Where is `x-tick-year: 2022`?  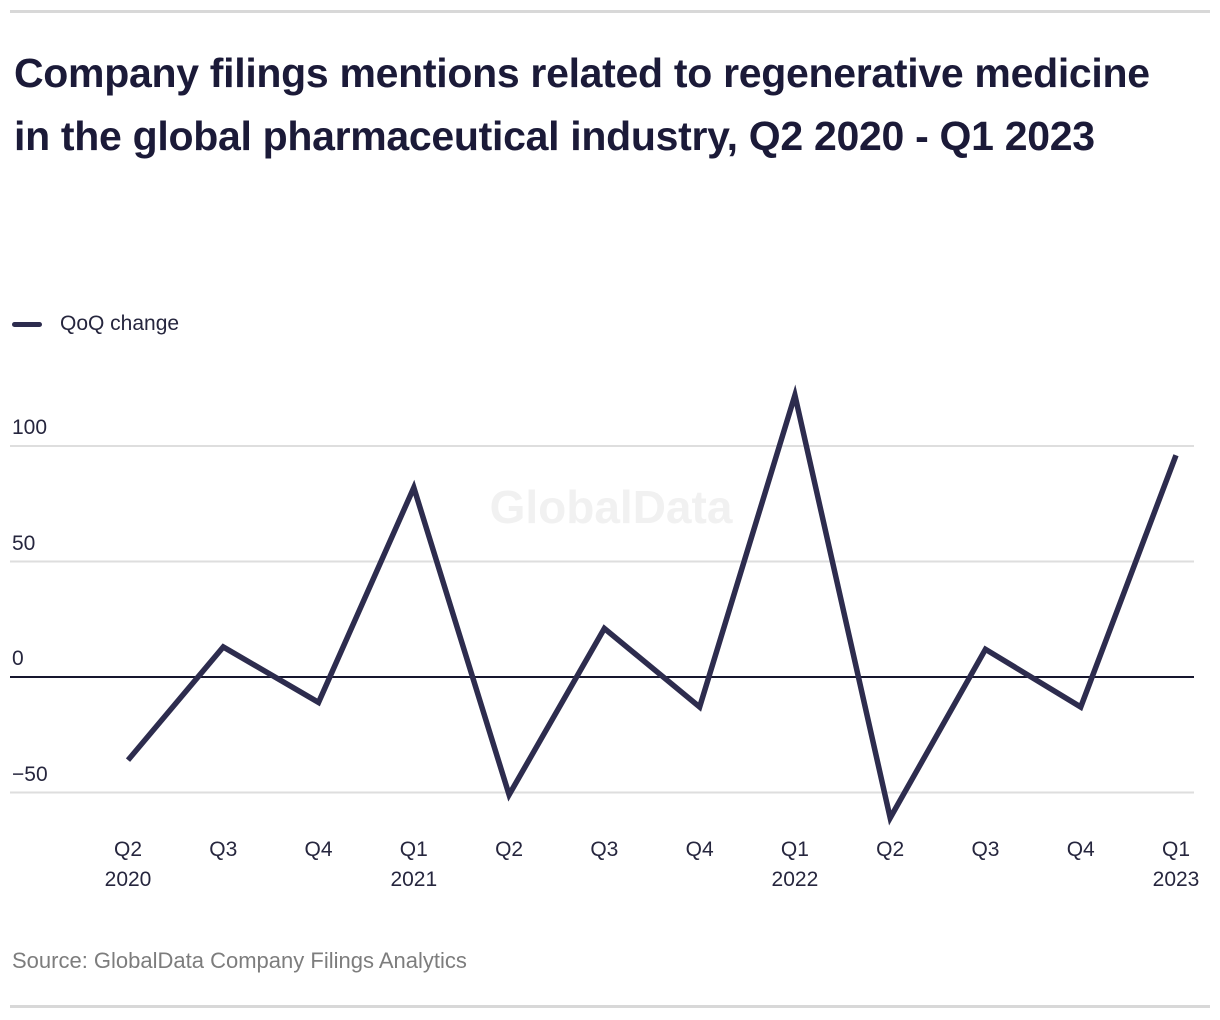
x-tick-year: 2022 is located at coordinates (795, 879).